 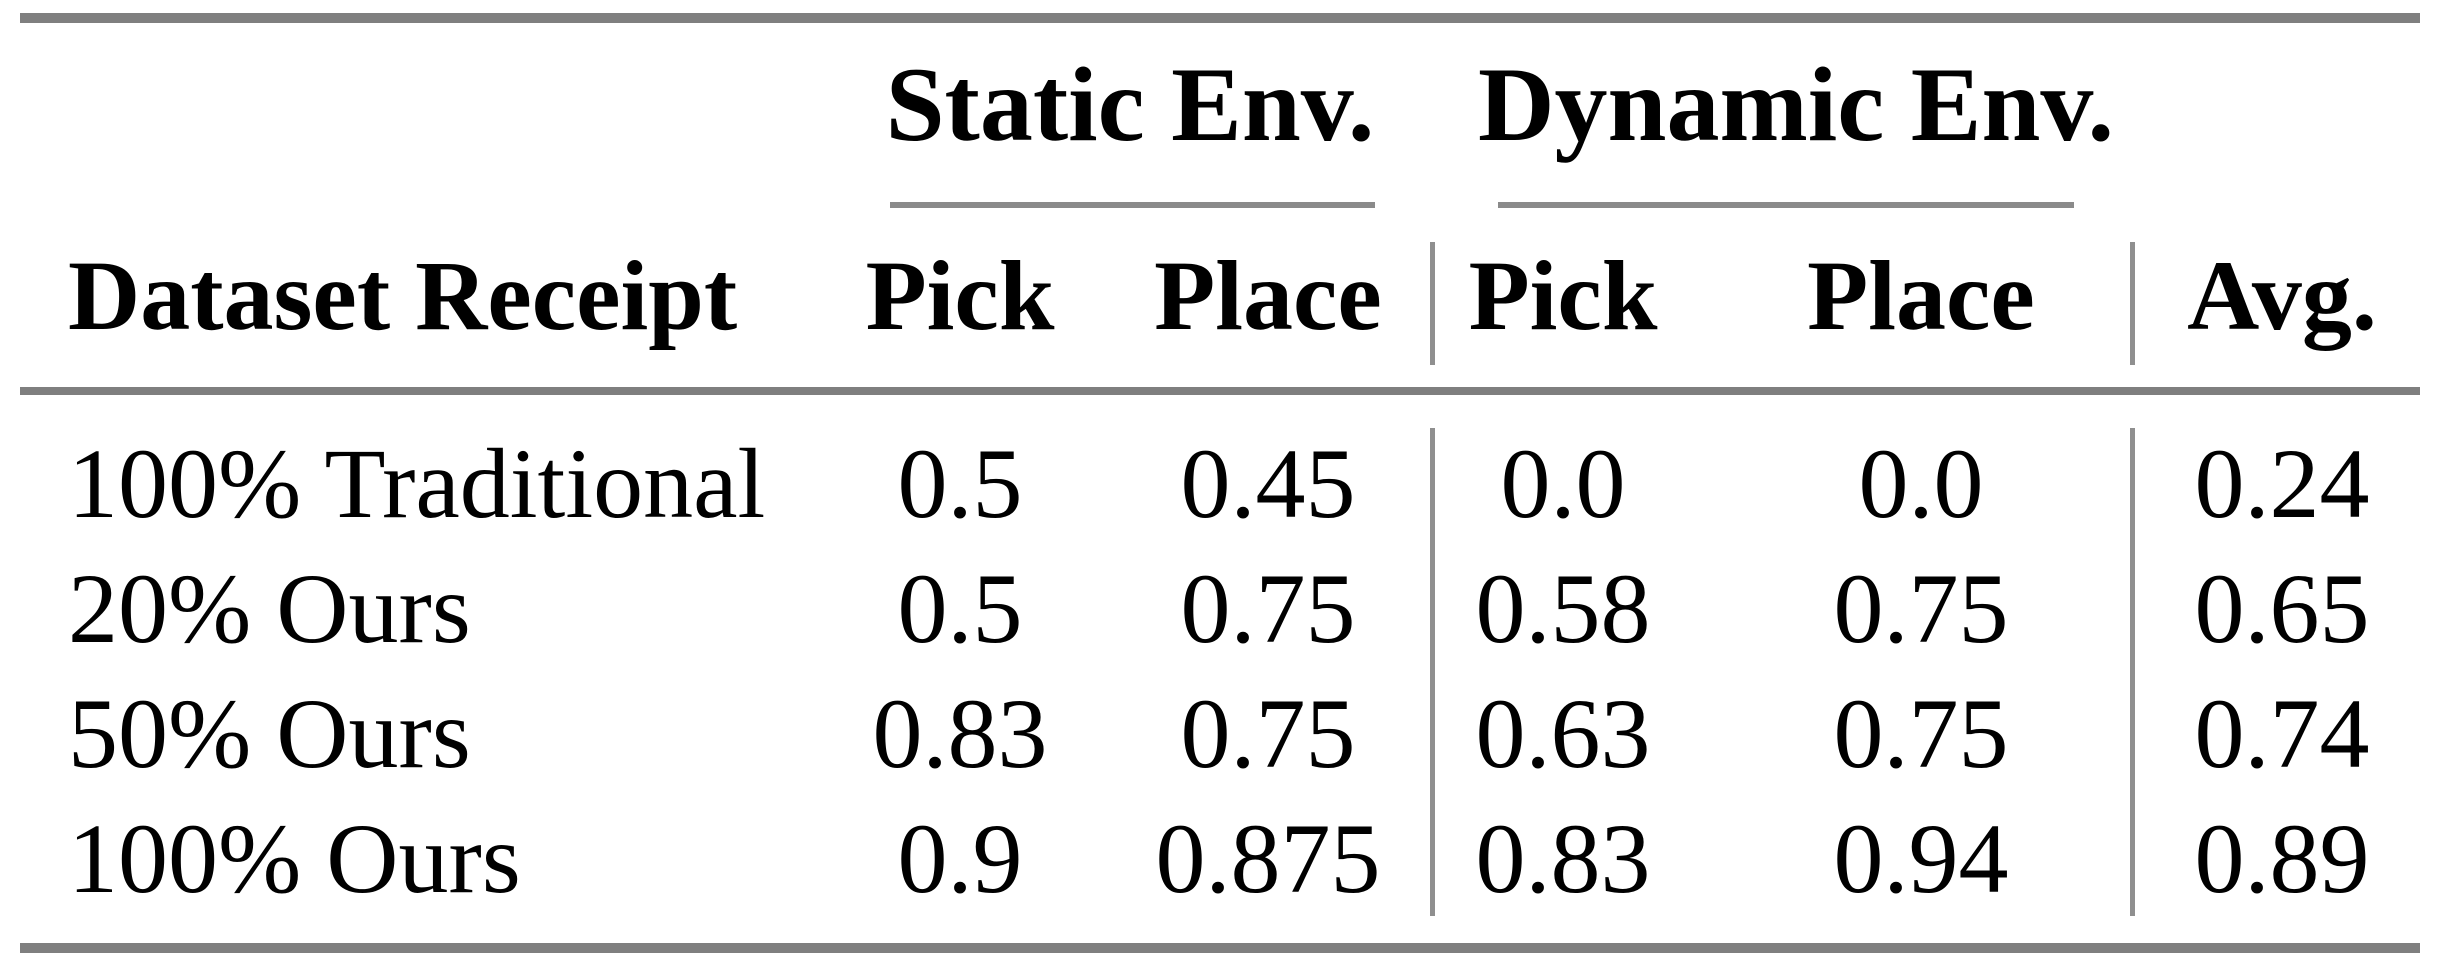 I want to click on bottom-rule, so click(x=1220, y=948).